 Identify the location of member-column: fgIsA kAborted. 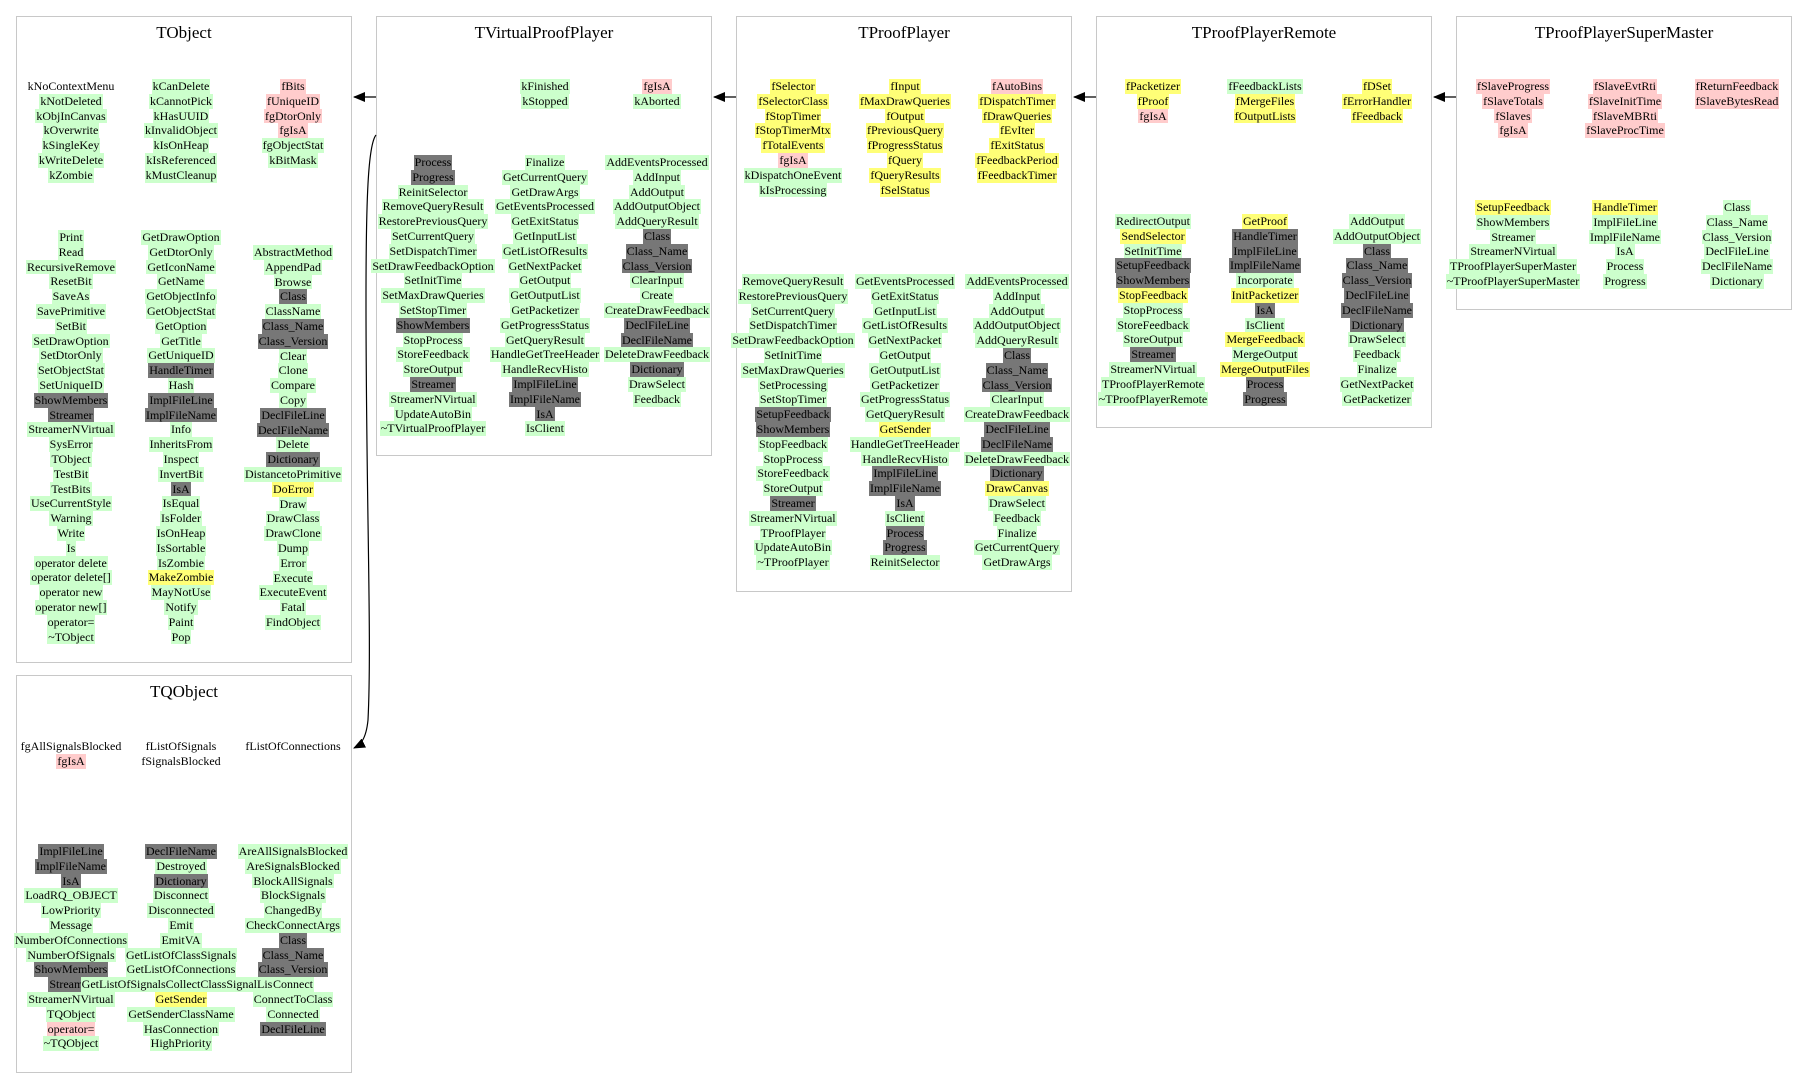
(657, 94).